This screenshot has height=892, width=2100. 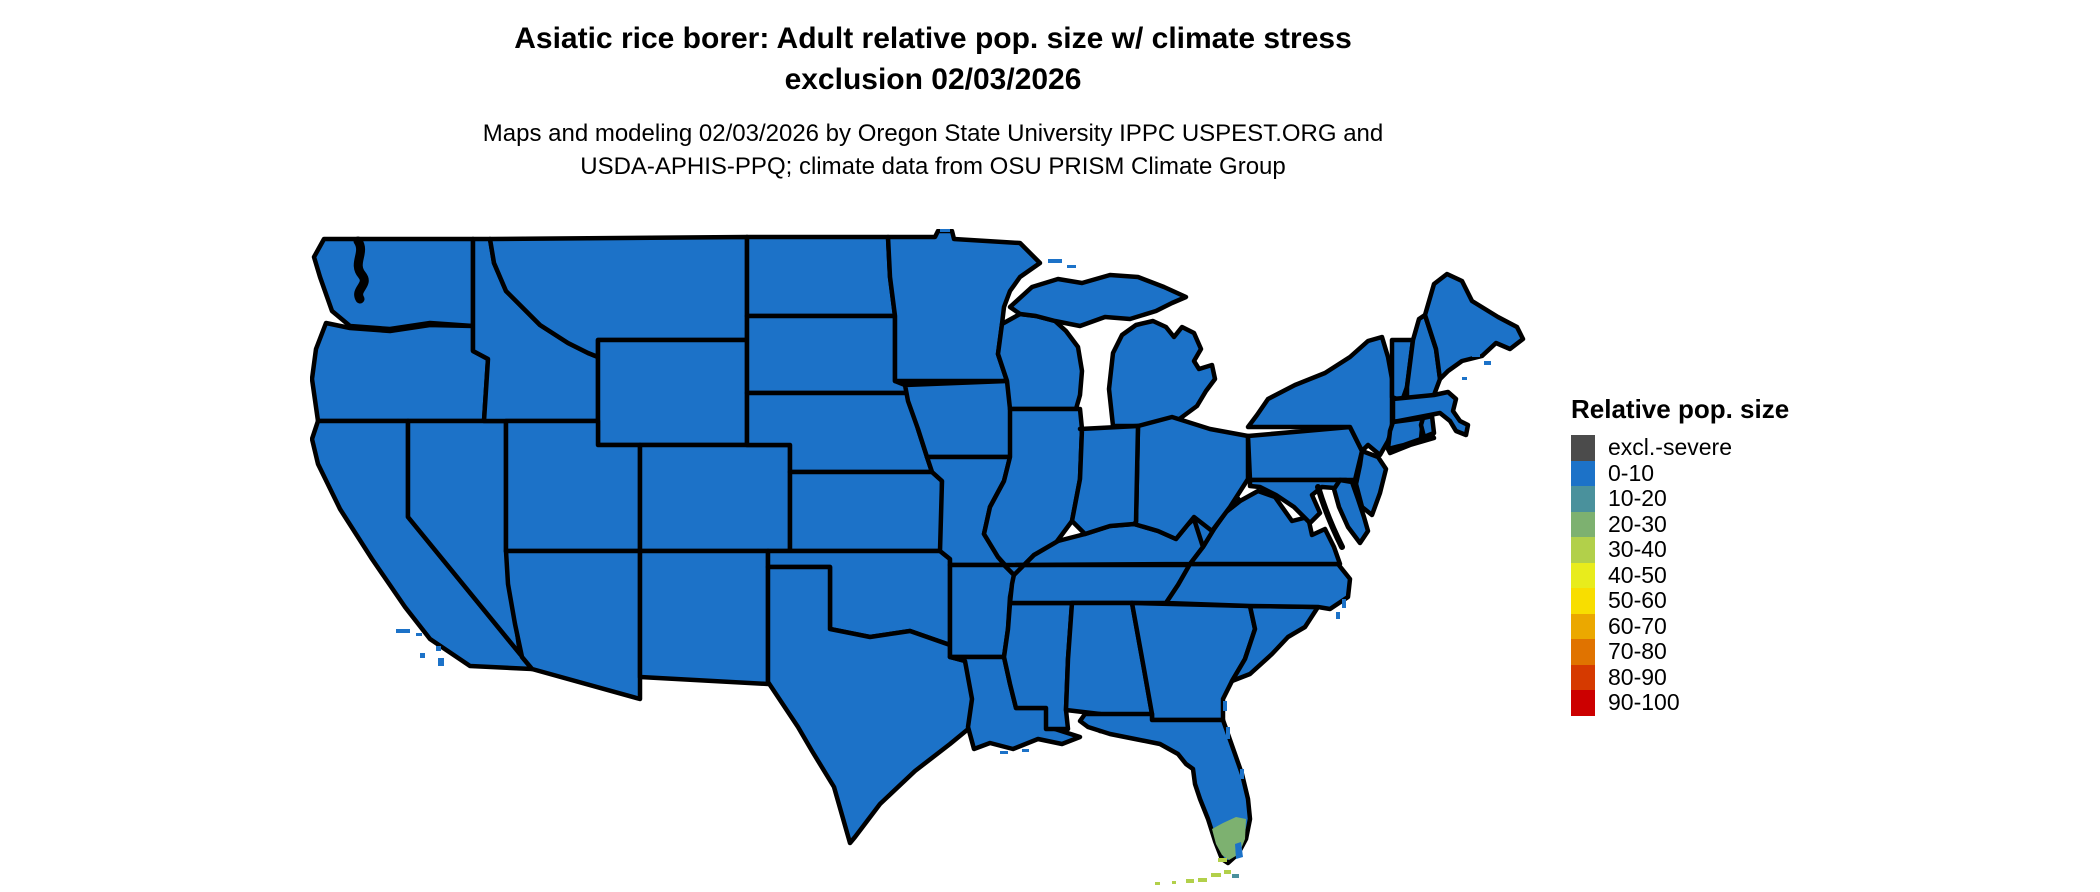 What do you see at coordinates (1222, 860) in the screenshot?
I see `florida-tip-30-40-speck` at bounding box center [1222, 860].